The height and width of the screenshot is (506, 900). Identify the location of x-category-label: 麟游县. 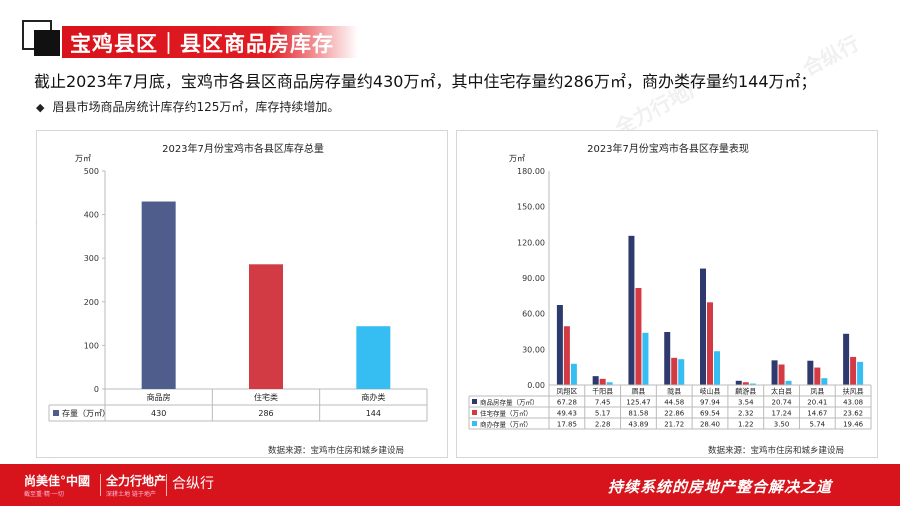
(745, 391).